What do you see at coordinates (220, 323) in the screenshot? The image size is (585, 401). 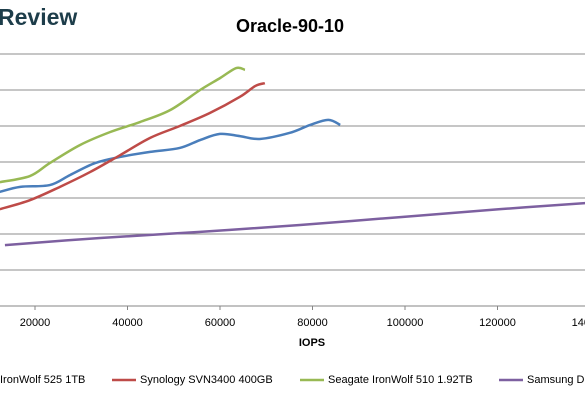 I see `x-tick-label: 60000` at bounding box center [220, 323].